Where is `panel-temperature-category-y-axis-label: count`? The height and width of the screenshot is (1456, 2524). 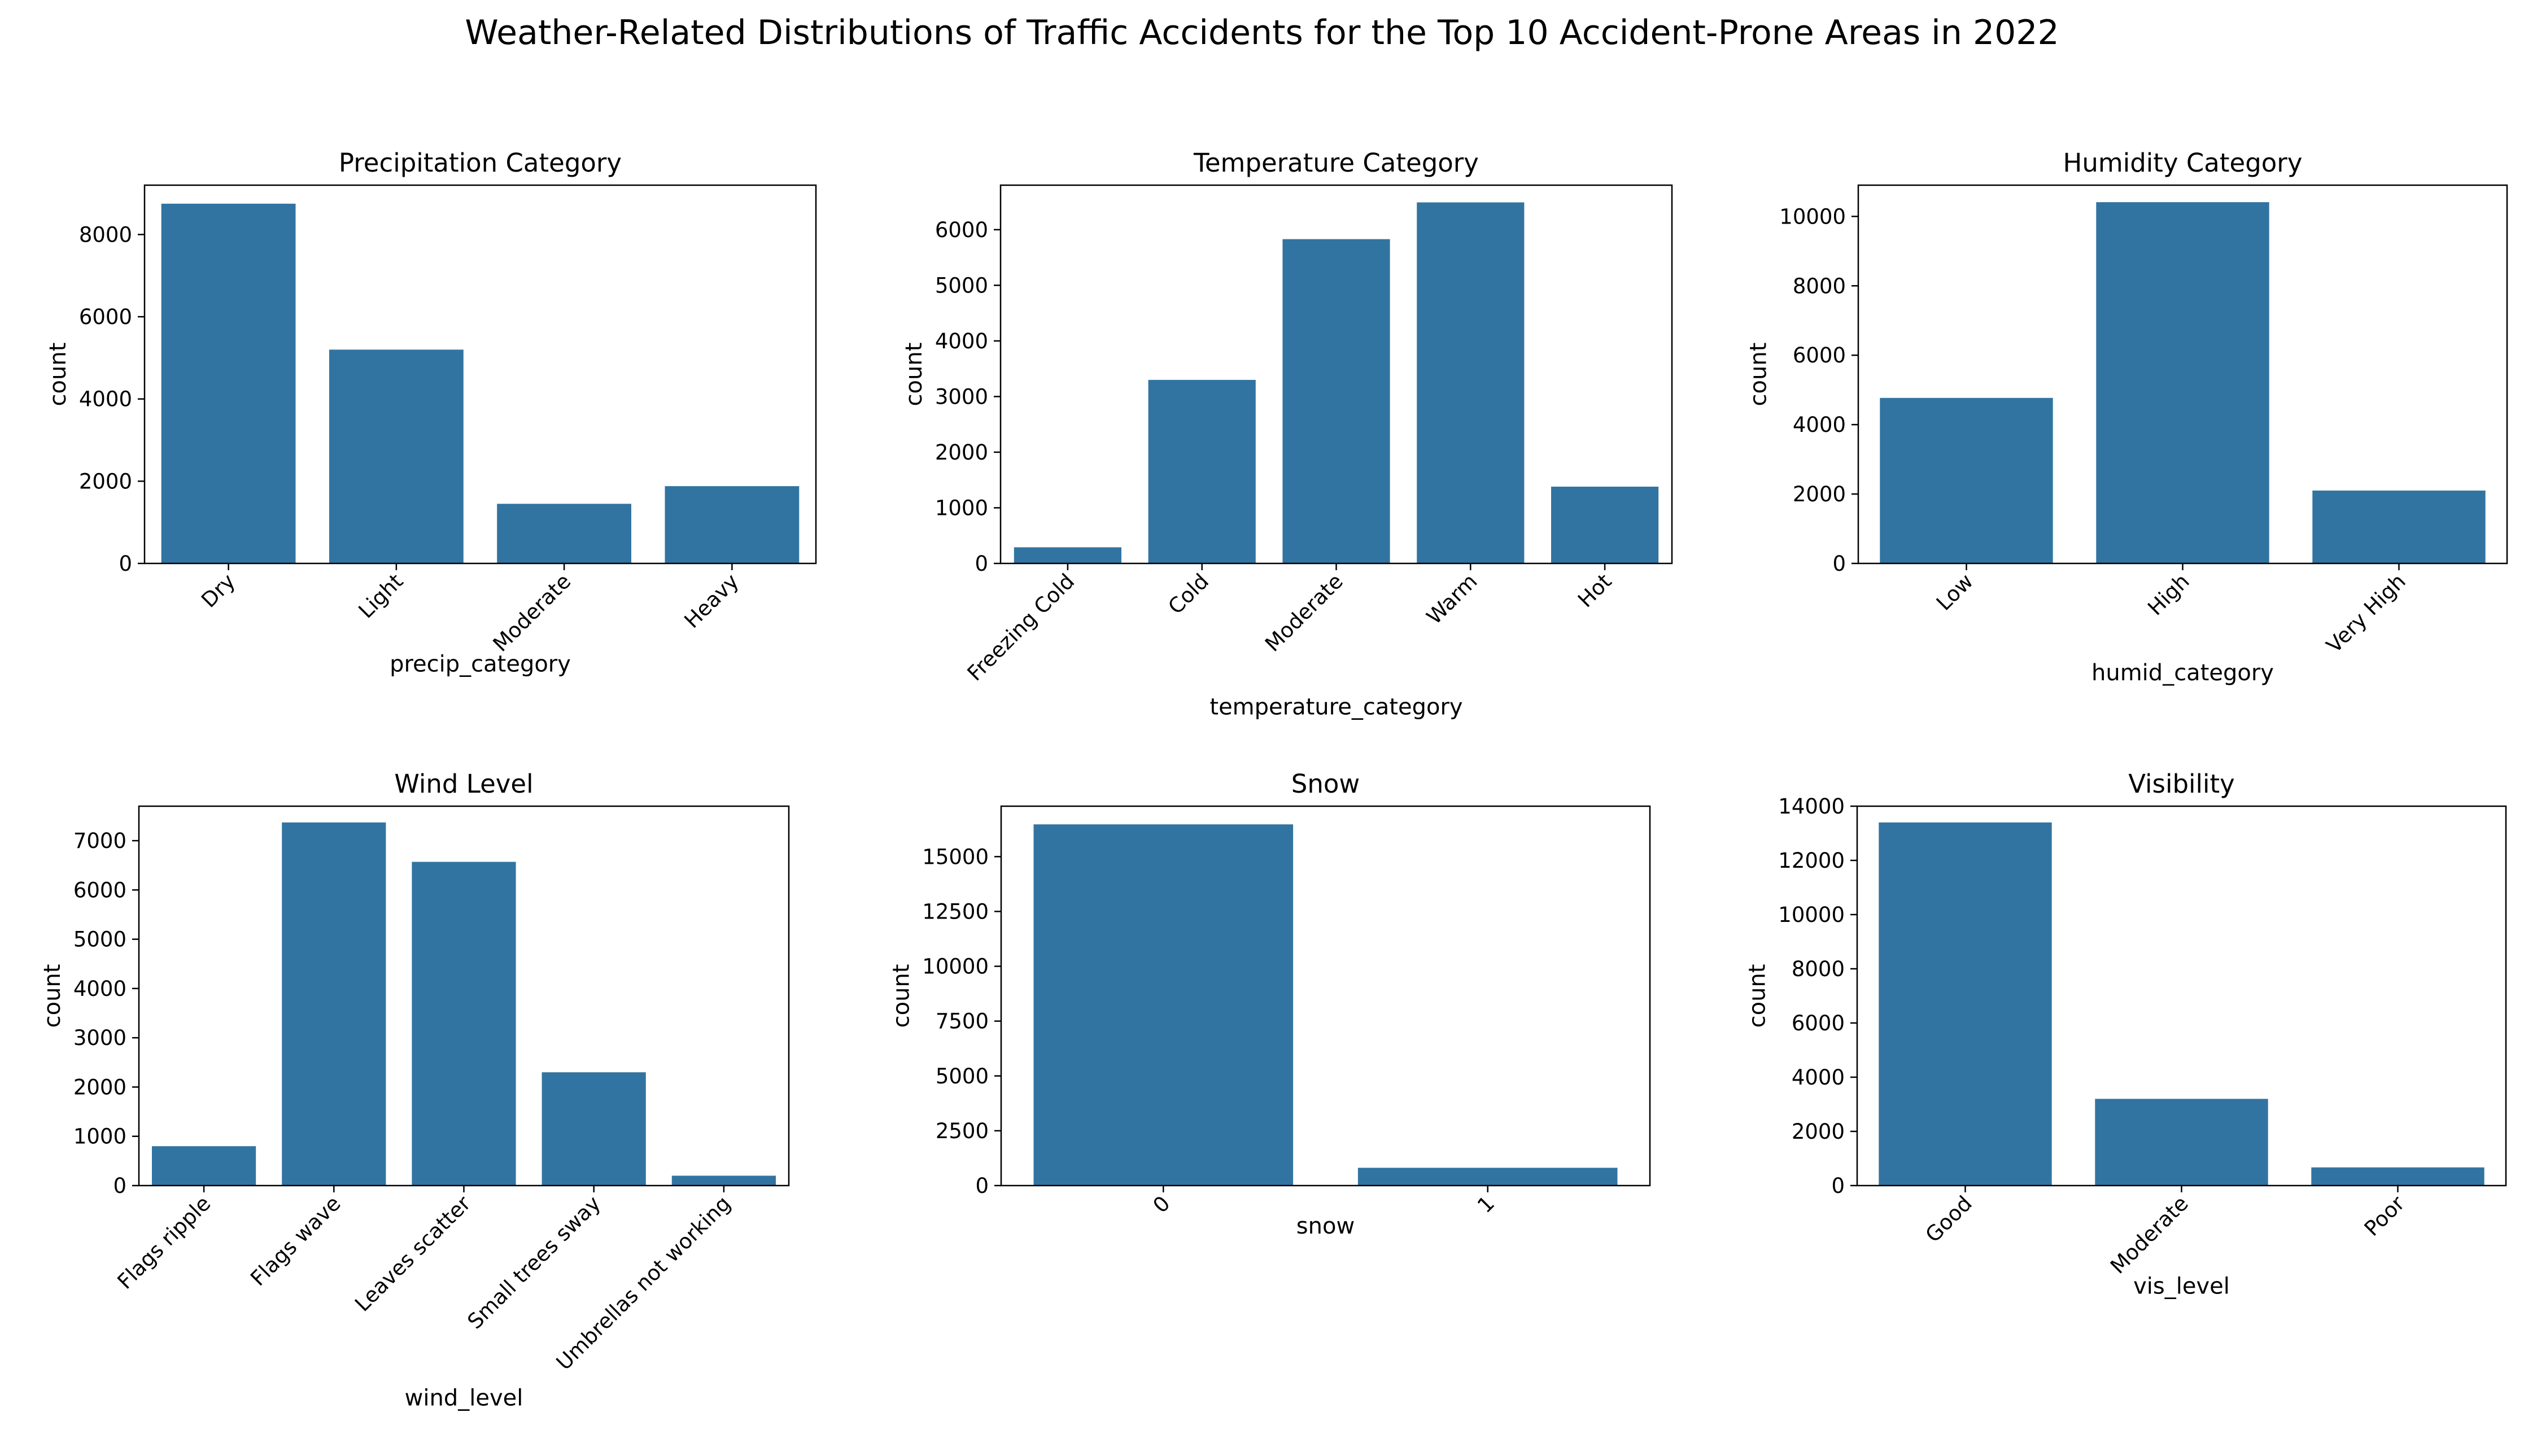 panel-temperature-category-y-axis-label: count is located at coordinates (914, 374).